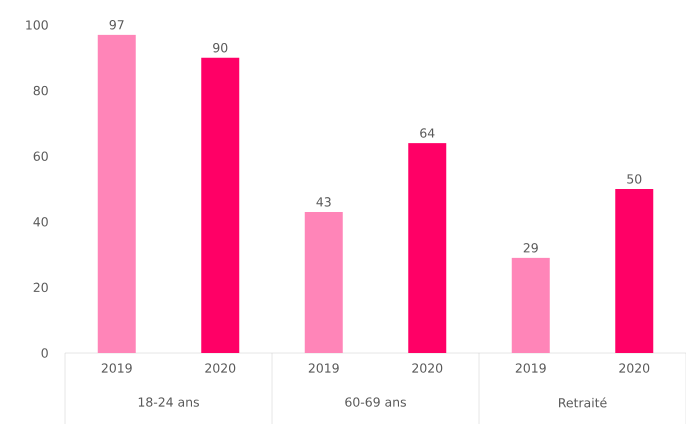  What do you see at coordinates (375, 402) in the screenshot?
I see `x-tick-label: 60-69 ans` at bounding box center [375, 402].